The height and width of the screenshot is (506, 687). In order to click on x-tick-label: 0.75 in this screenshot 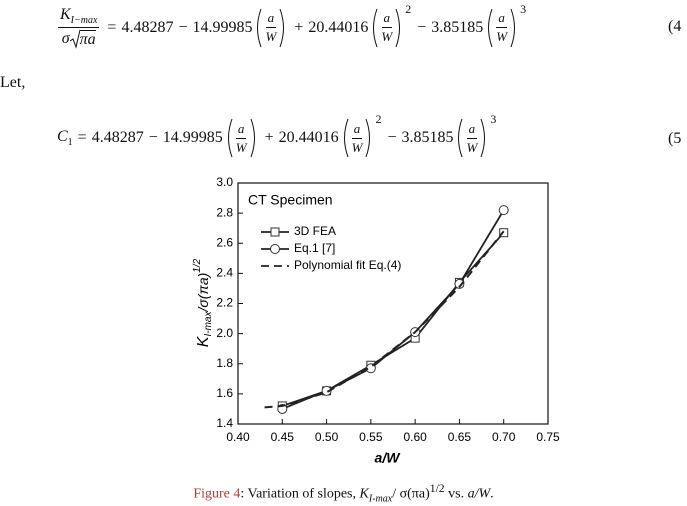, I will do `click(548, 437)`.